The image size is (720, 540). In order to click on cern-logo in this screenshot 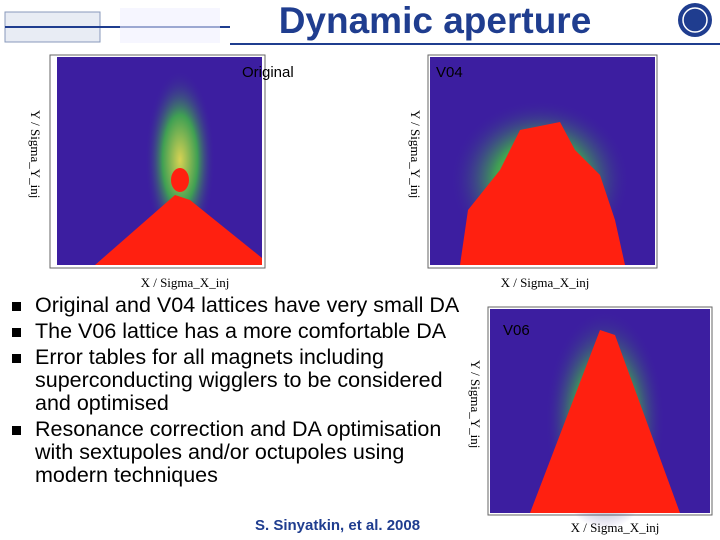, I will do `click(695, 20)`.